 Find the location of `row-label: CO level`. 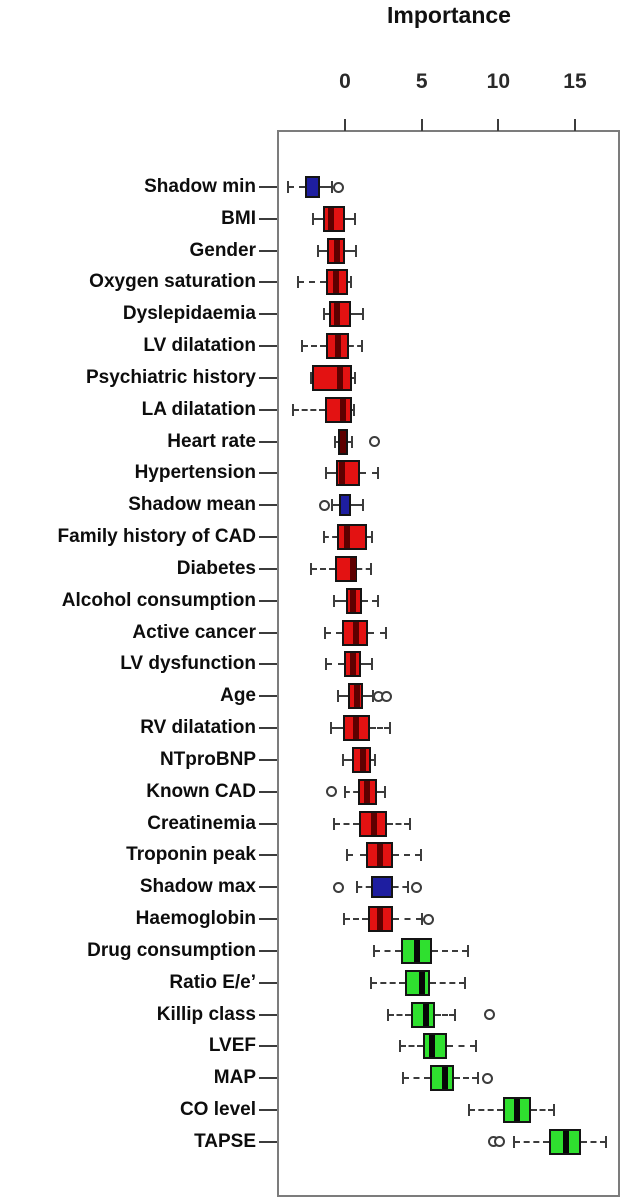

row-label: CO level is located at coordinates (217, 1110).